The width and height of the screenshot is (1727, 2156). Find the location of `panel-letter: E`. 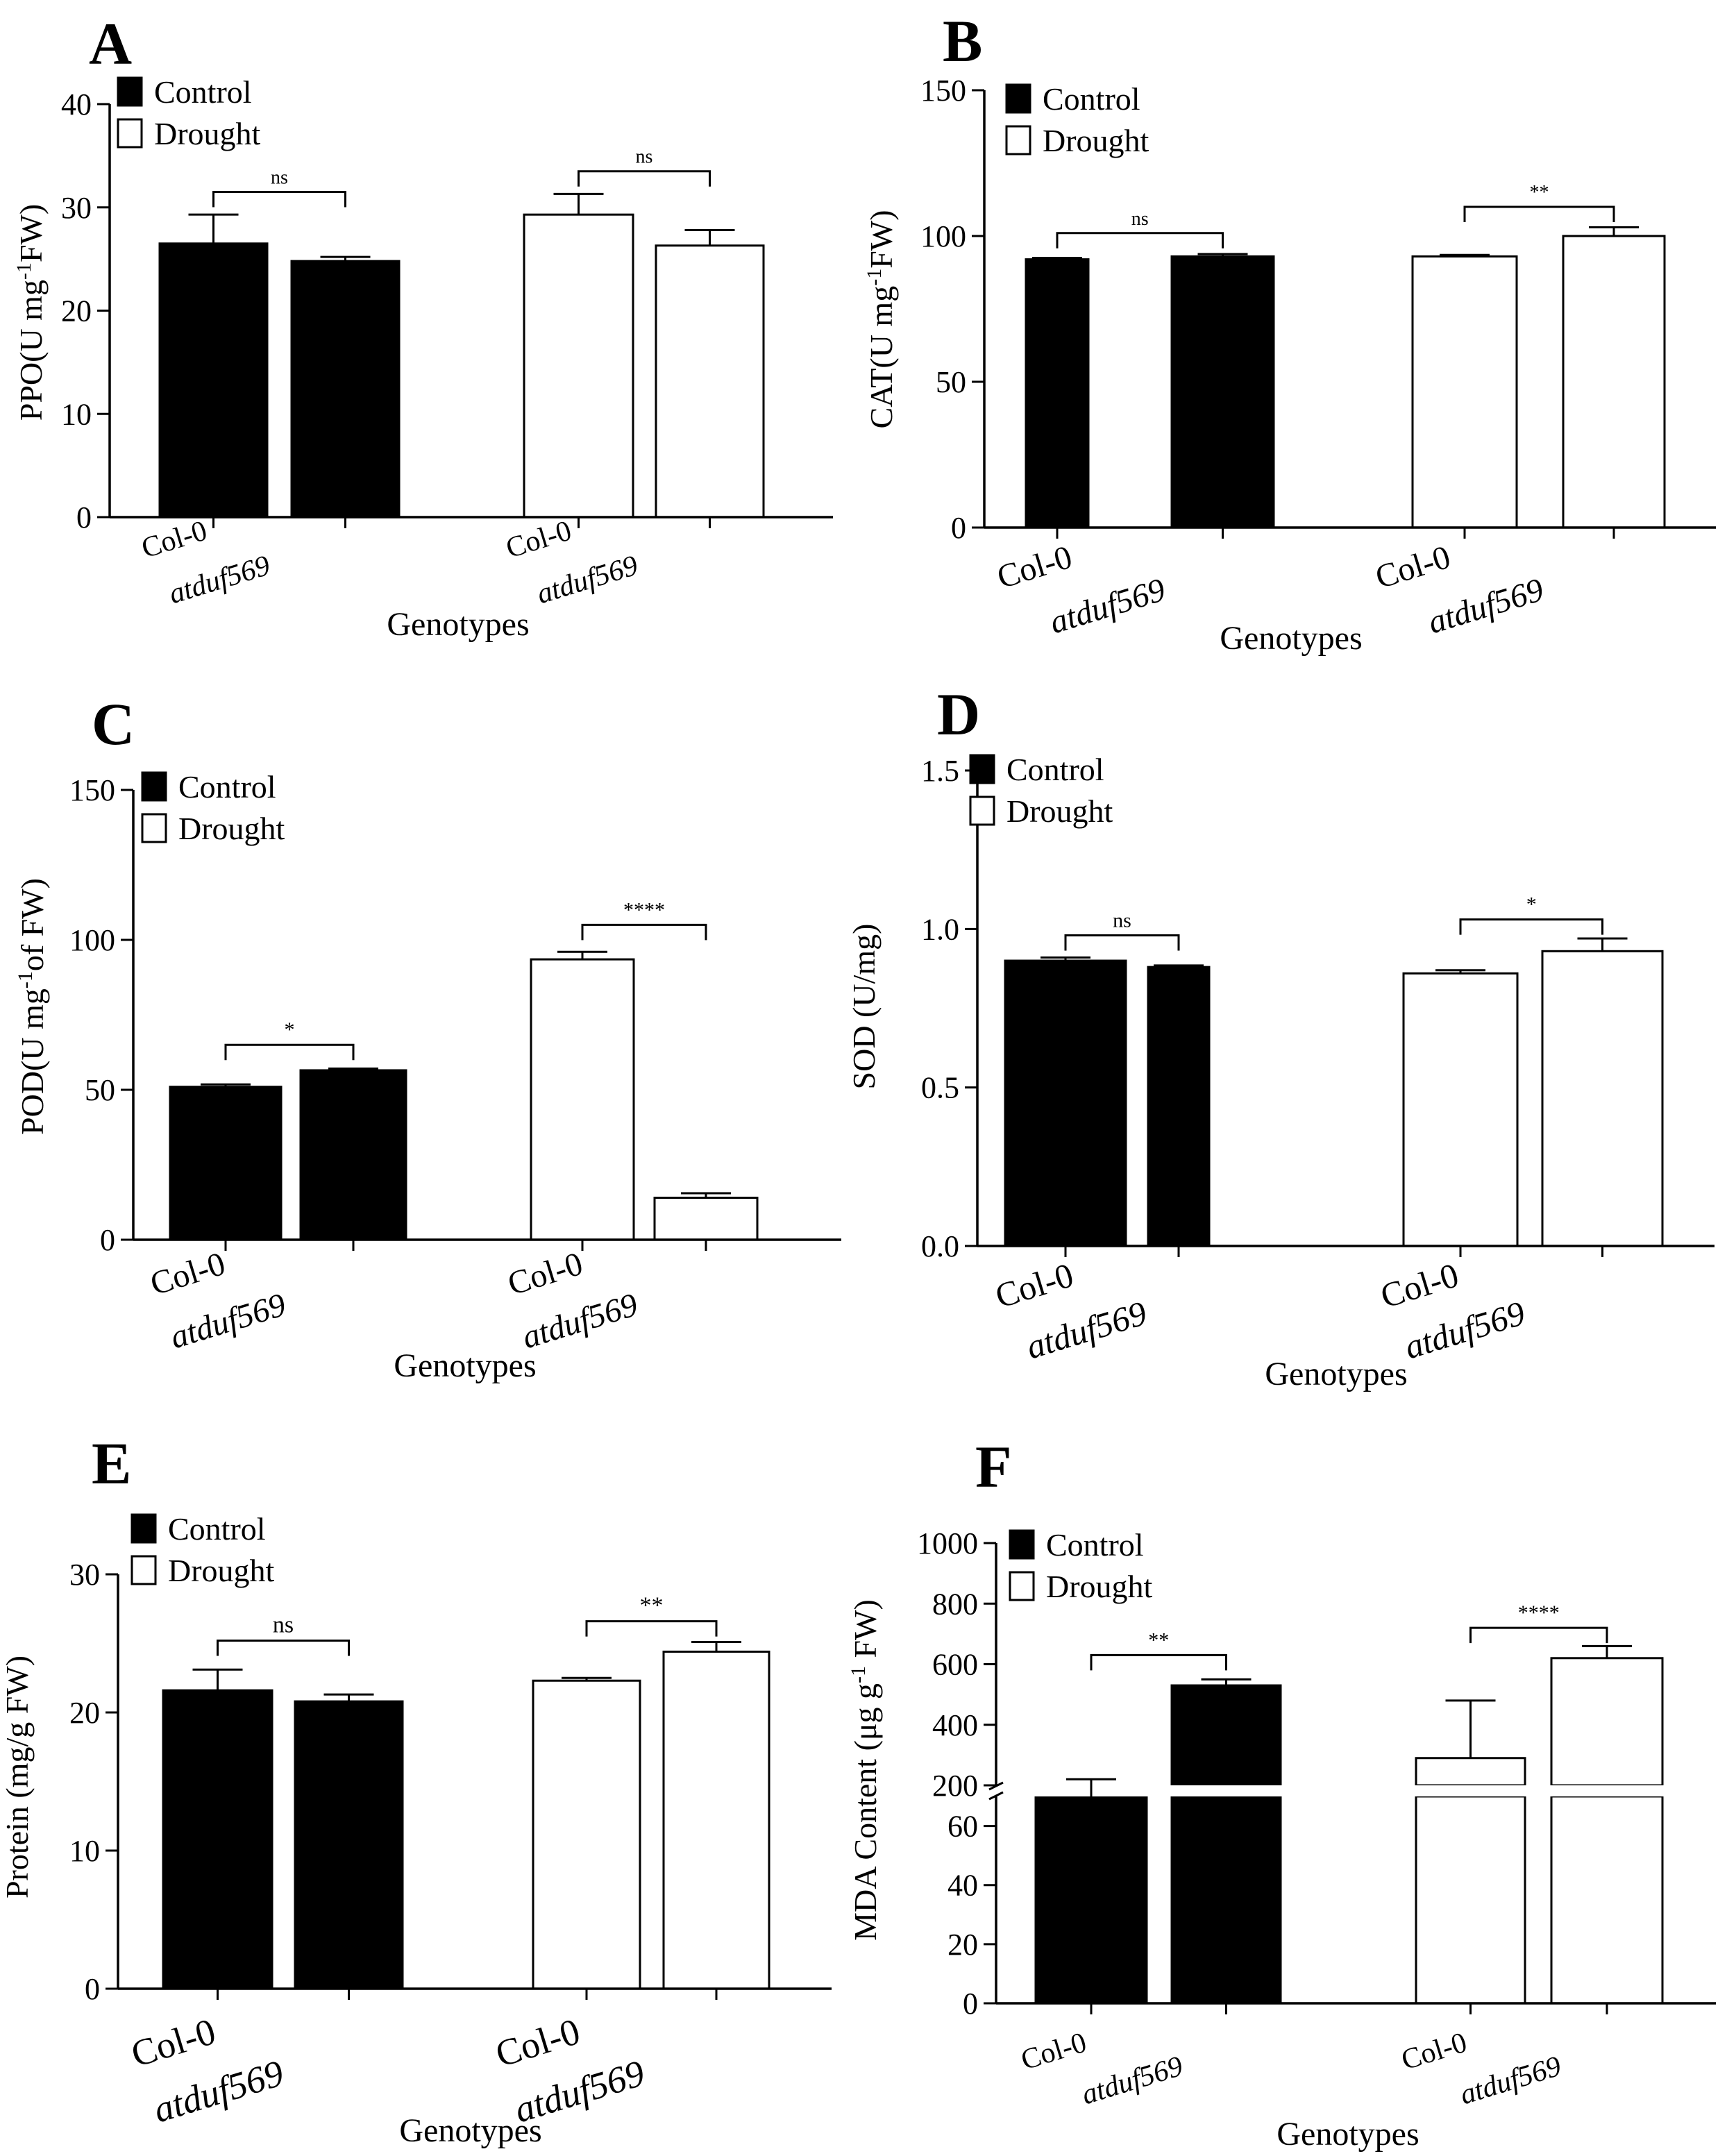

panel-letter: E is located at coordinates (111, 1463).